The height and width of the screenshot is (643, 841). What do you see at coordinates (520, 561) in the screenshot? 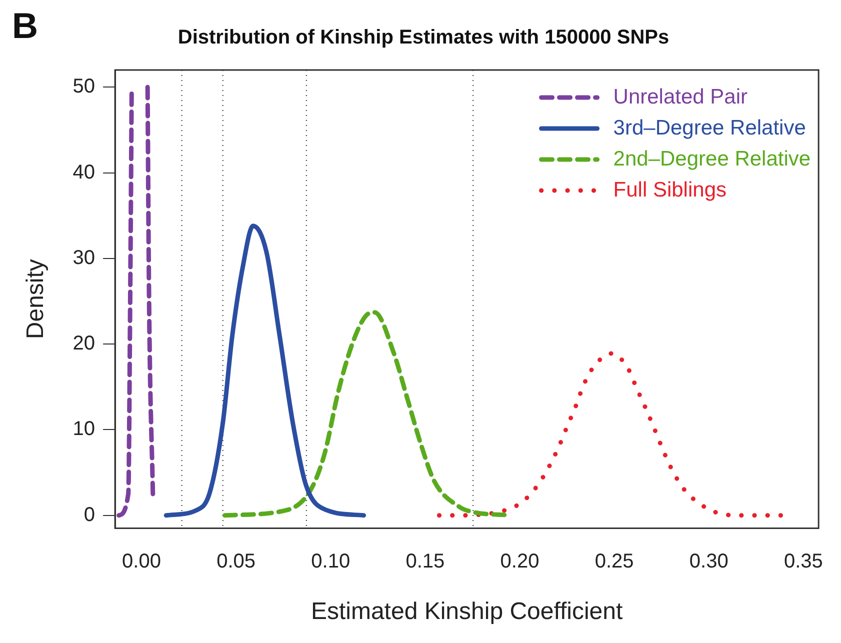
I see `x-tick-label: 0.20` at bounding box center [520, 561].